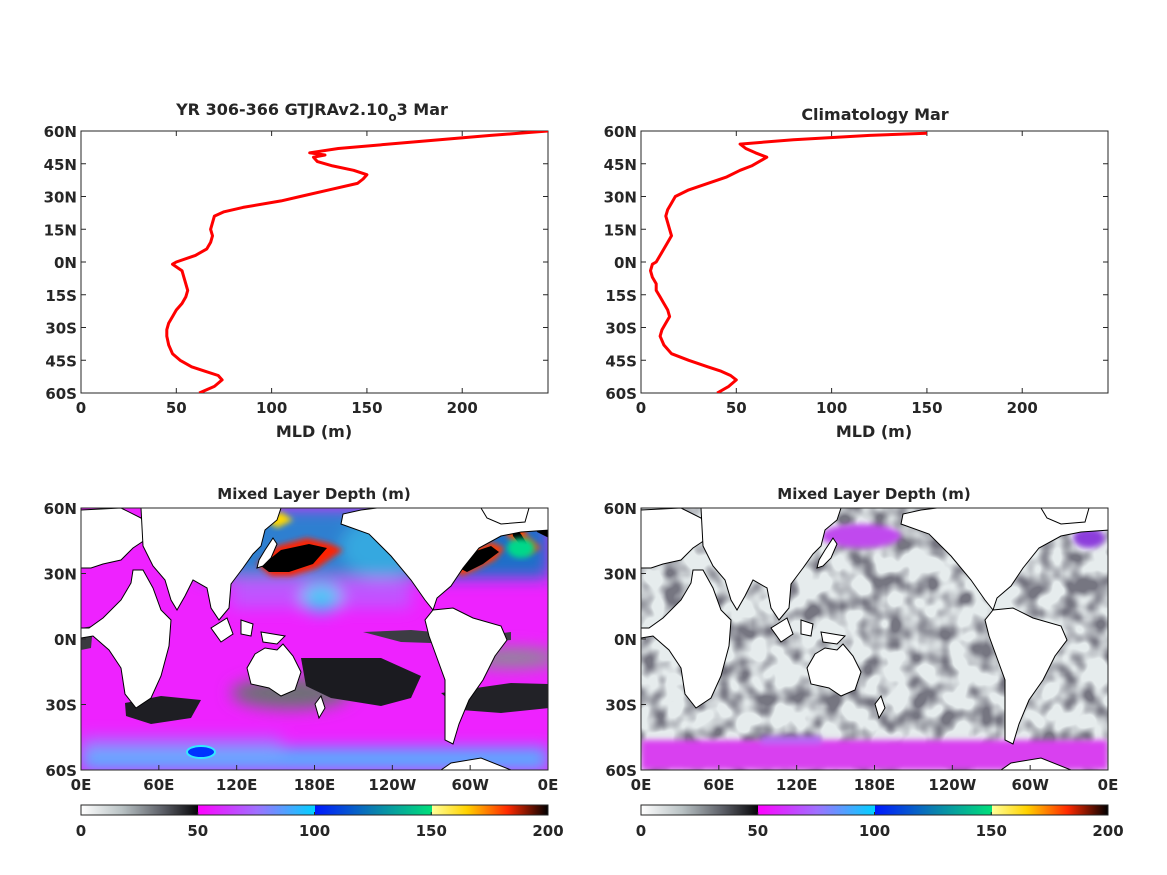 The height and width of the screenshot is (875, 1167). I want to click on map-model-xtick-label: 60W, so click(470, 785).